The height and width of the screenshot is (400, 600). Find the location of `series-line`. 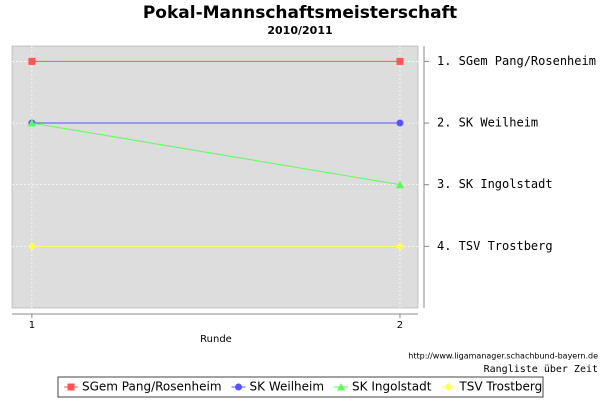

series-line is located at coordinates (216, 154).